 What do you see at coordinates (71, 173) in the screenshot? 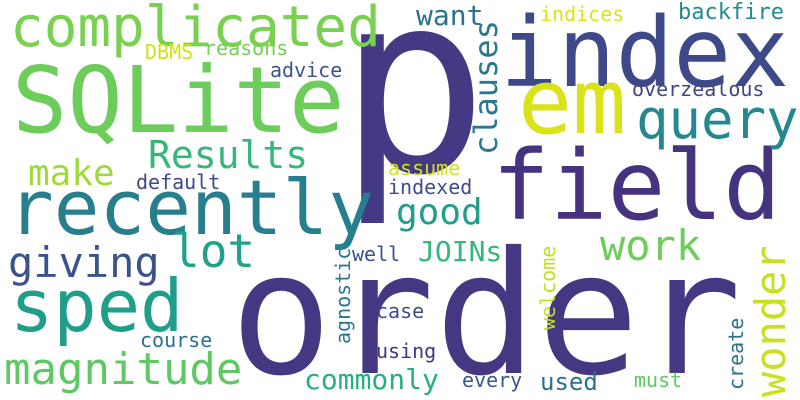
I see `word-make: make` at bounding box center [71, 173].